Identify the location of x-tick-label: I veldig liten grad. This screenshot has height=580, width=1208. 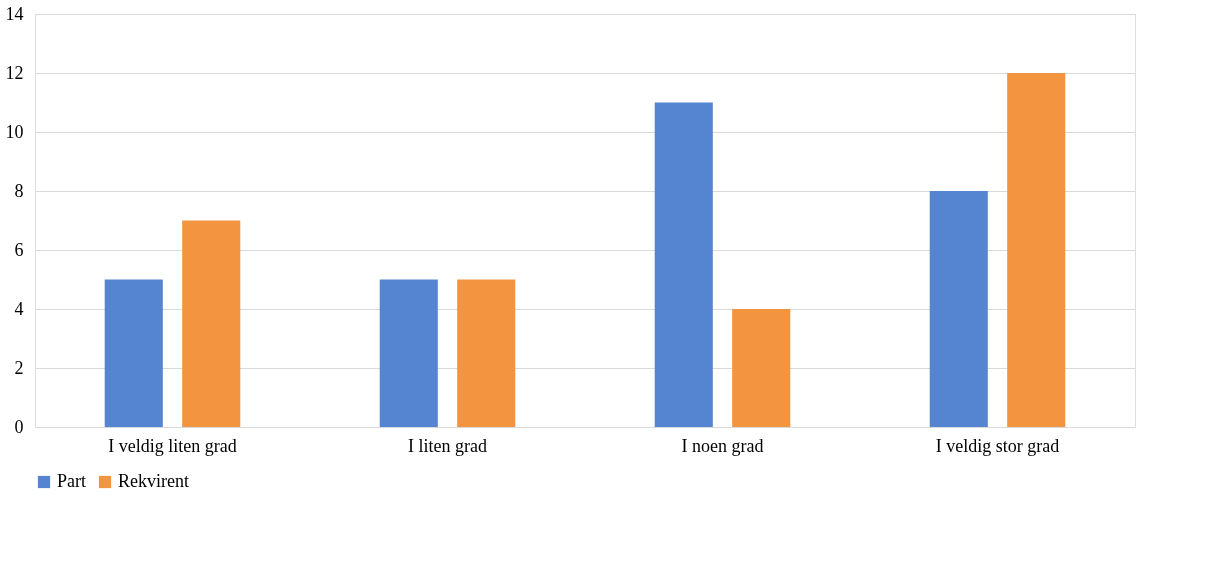
(172, 445).